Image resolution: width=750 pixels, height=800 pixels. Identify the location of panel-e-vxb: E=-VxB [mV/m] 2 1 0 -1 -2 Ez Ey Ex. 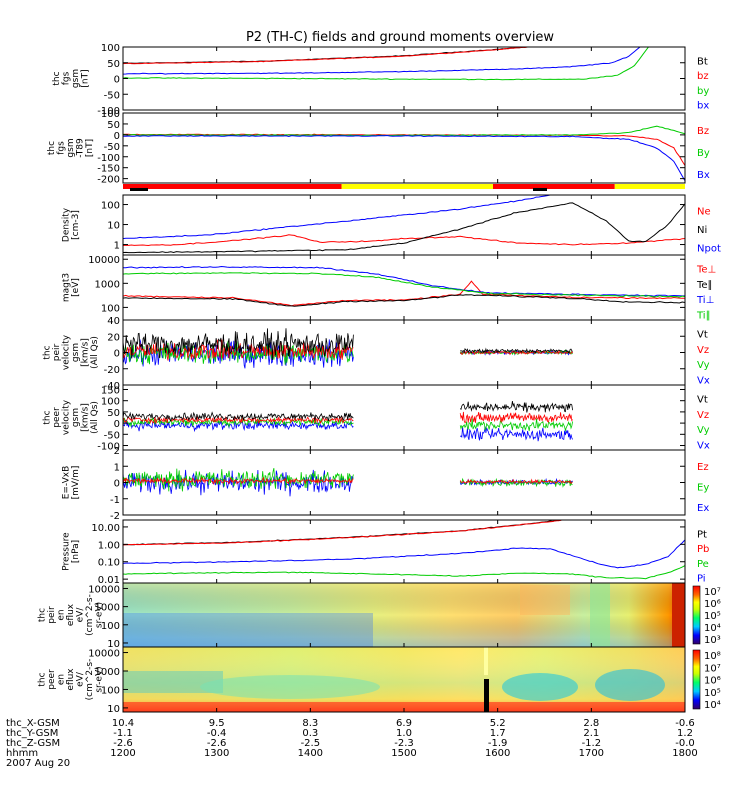
(385, 484).